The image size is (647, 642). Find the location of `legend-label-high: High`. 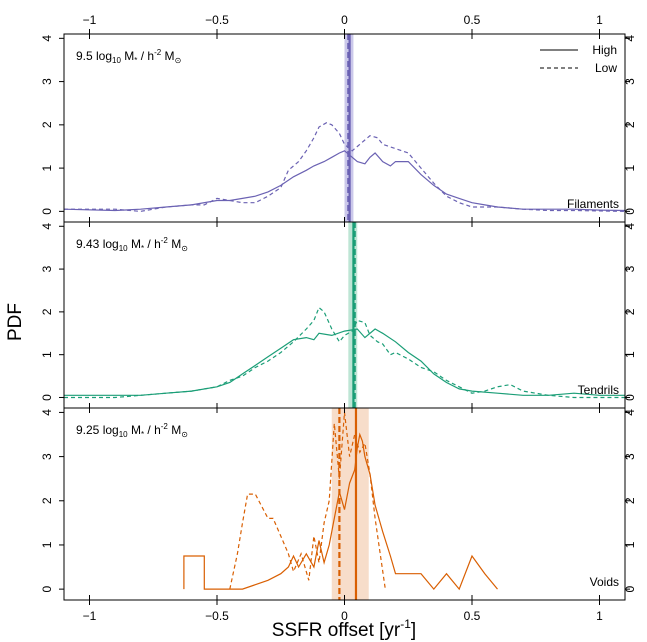

legend-label-high: High is located at coordinates (604, 50).